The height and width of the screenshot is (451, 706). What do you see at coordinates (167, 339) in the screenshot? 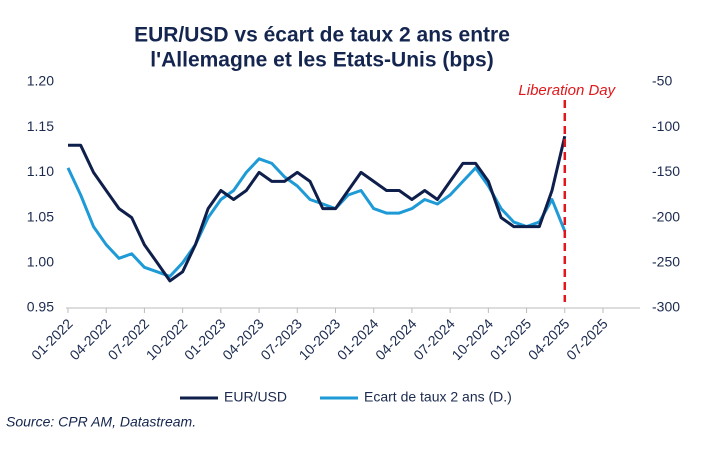
I see `x-tick-label: 10-2022` at bounding box center [167, 339].